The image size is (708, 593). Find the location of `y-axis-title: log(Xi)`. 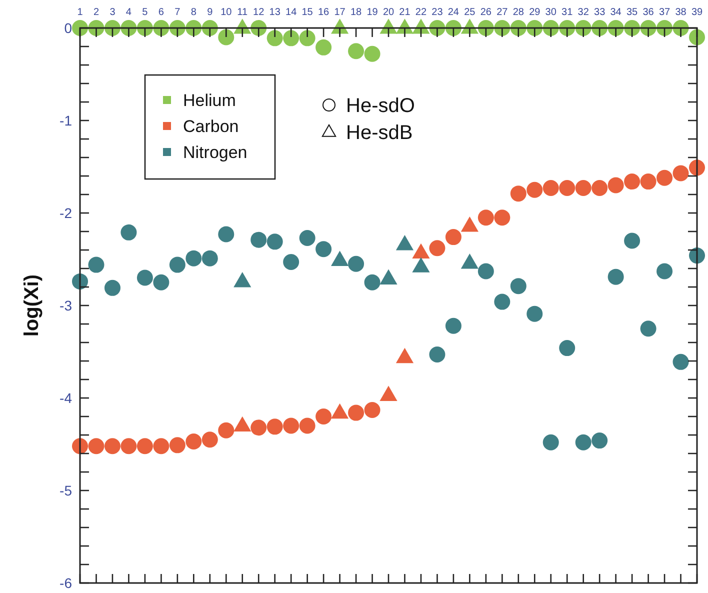

y-axis-title: log(Xi) is located at coordinates (32, 305).